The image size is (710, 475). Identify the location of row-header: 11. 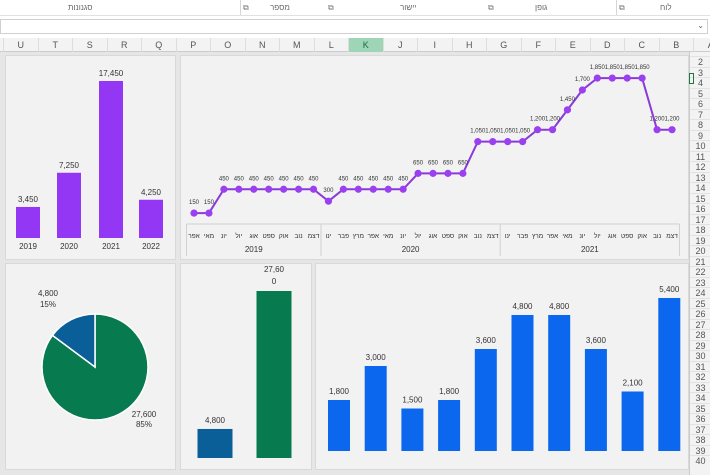
(700, 156).